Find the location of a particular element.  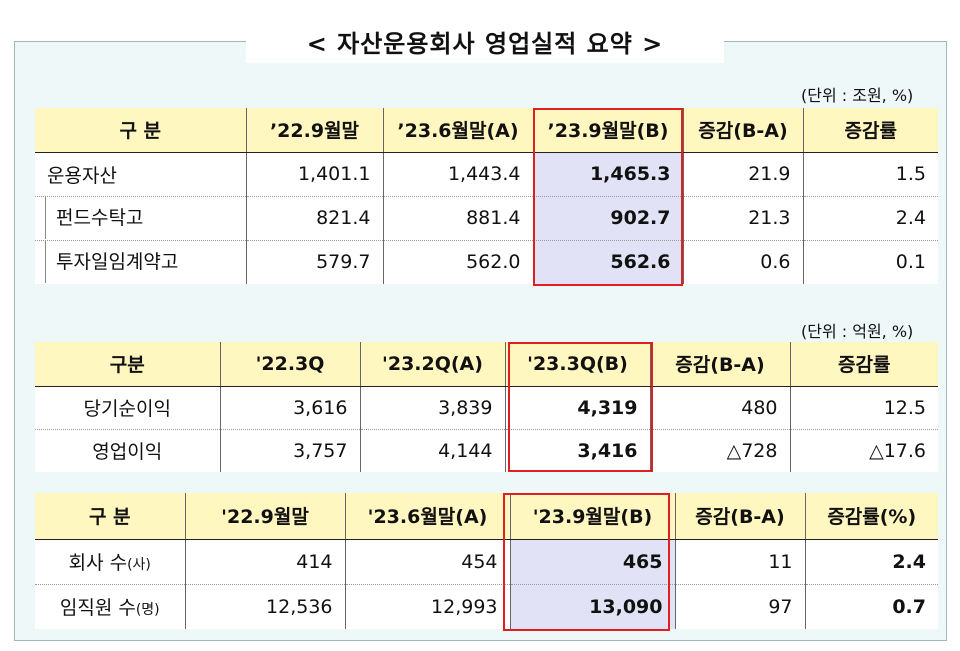

value-cell: 11 is located at coordinates (739, 562).